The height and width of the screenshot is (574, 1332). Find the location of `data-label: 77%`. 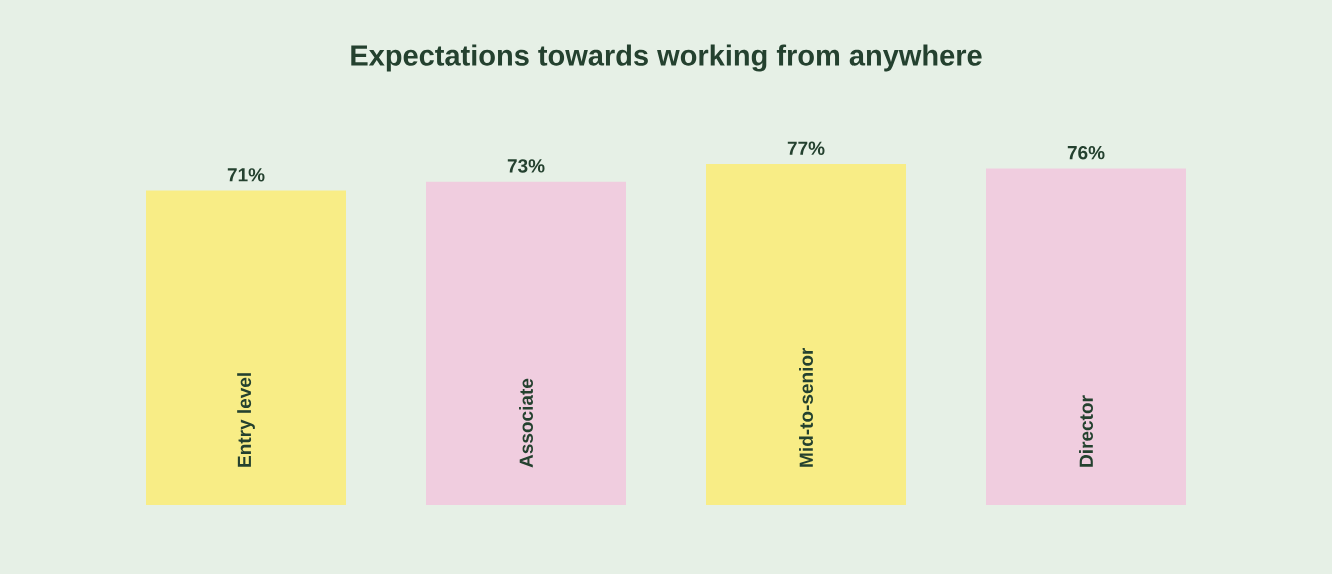

data-label: 77% is located at coordinates (806, 148).